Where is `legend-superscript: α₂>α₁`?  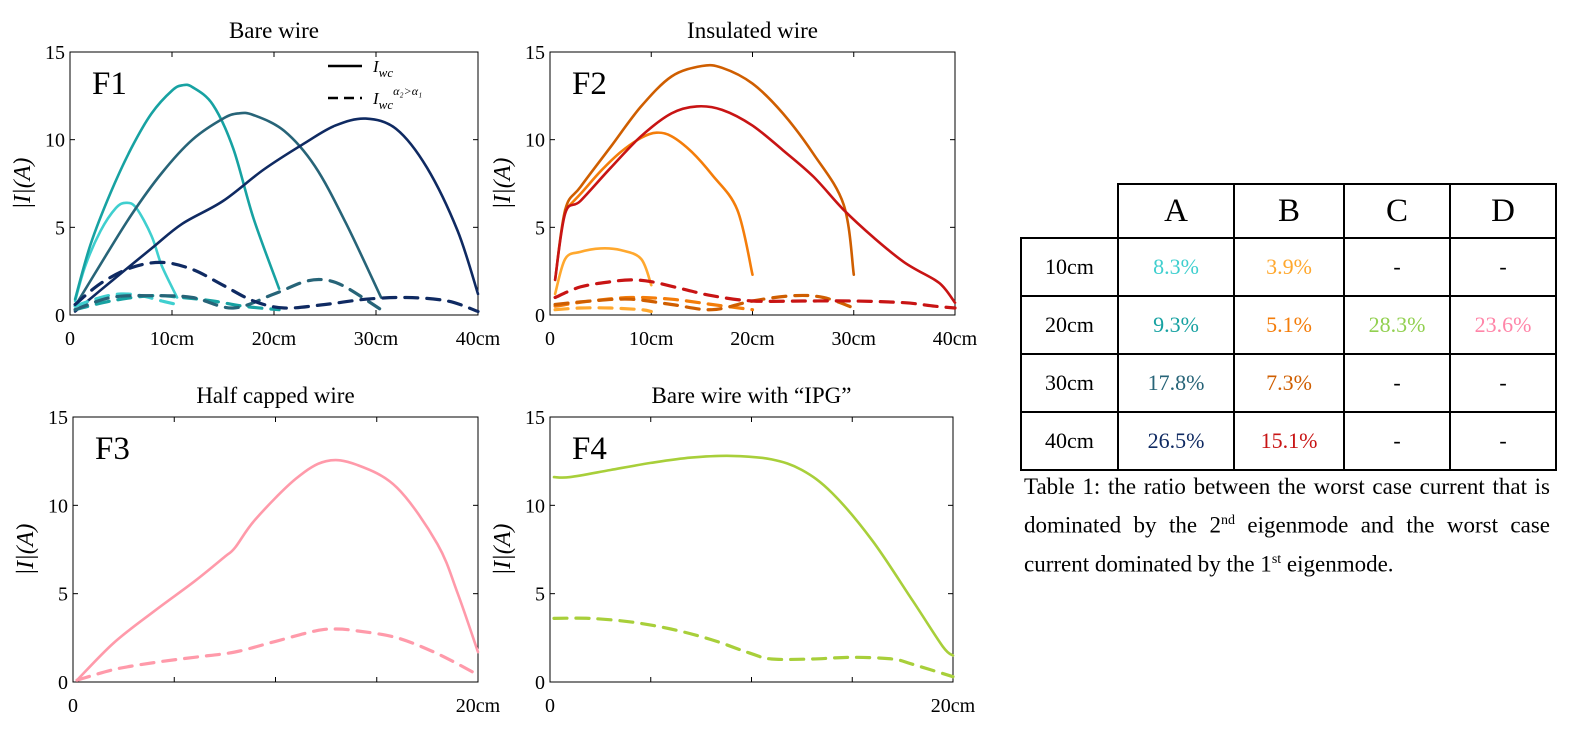
legend-superscript: α₂>α₁ is located at coordinates (407, 91).